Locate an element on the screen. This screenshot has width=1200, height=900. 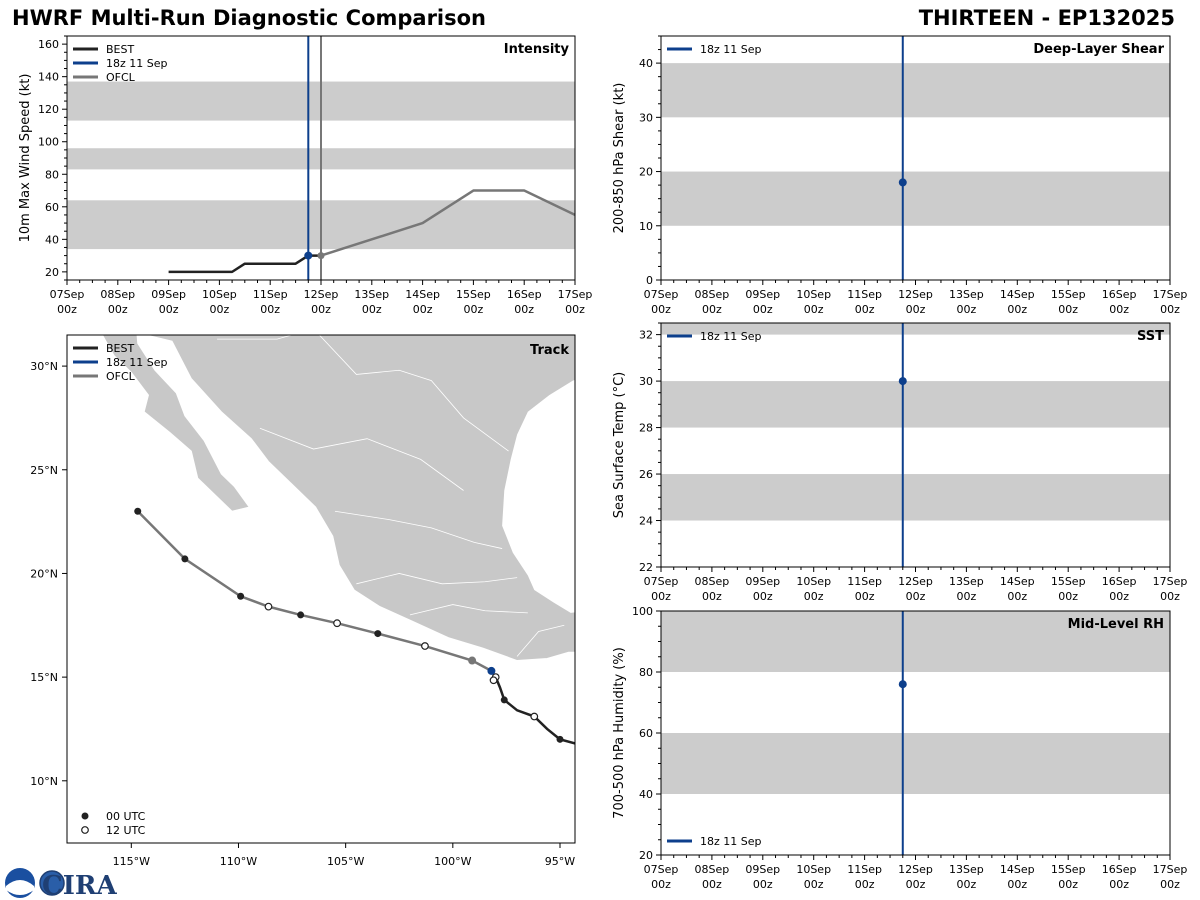
intensity-ytick-label: 160 is located at coordinates (48, 44).